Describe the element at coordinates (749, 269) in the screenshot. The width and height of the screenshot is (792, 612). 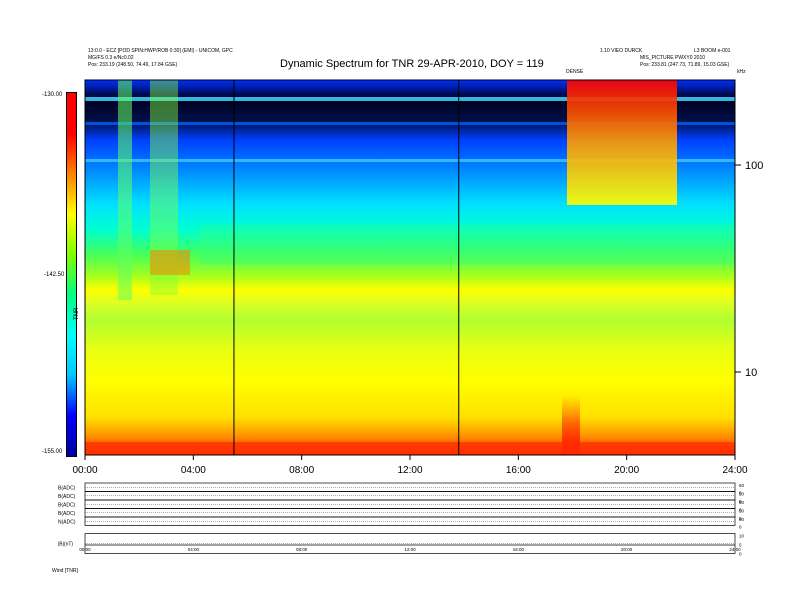
I see `right-axis: 100 10` at that location.